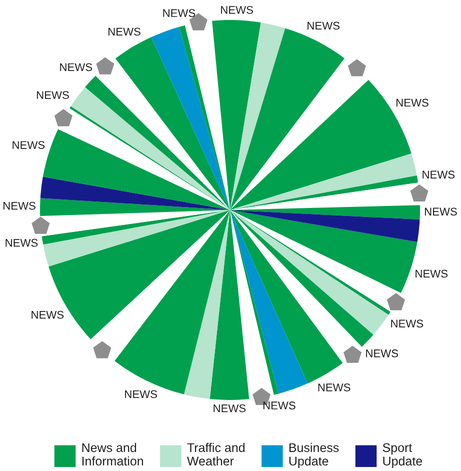  Describe the element at coordinates (113, 454) in the screenshot. I see `legend-label: News and Information` at that location.